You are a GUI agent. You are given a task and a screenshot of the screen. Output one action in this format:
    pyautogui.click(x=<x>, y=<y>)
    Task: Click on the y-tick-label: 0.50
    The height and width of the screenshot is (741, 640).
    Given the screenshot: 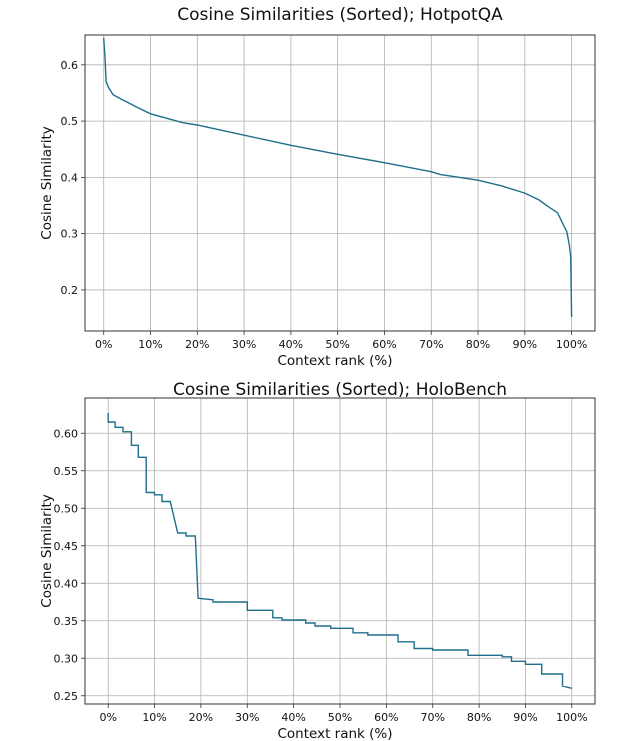 What is the action you would take?
    pyautogui.click(x=66, y=508)
    